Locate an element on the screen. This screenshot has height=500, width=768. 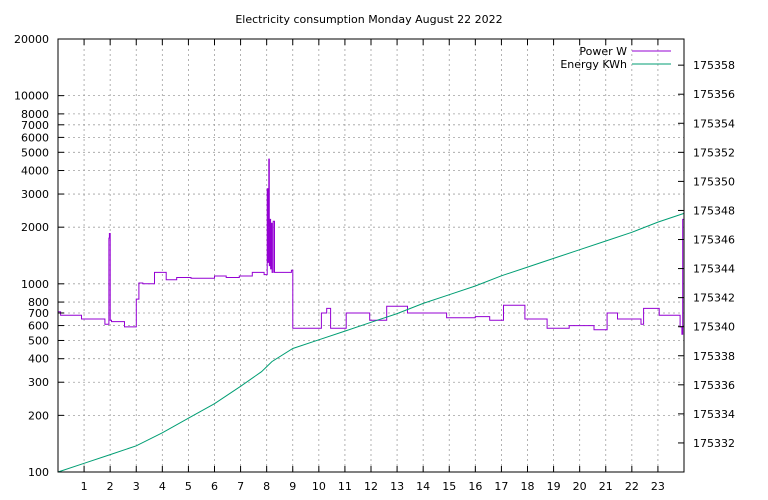
y-right-tick-label: 175346 is located at coordinates (714, 240).